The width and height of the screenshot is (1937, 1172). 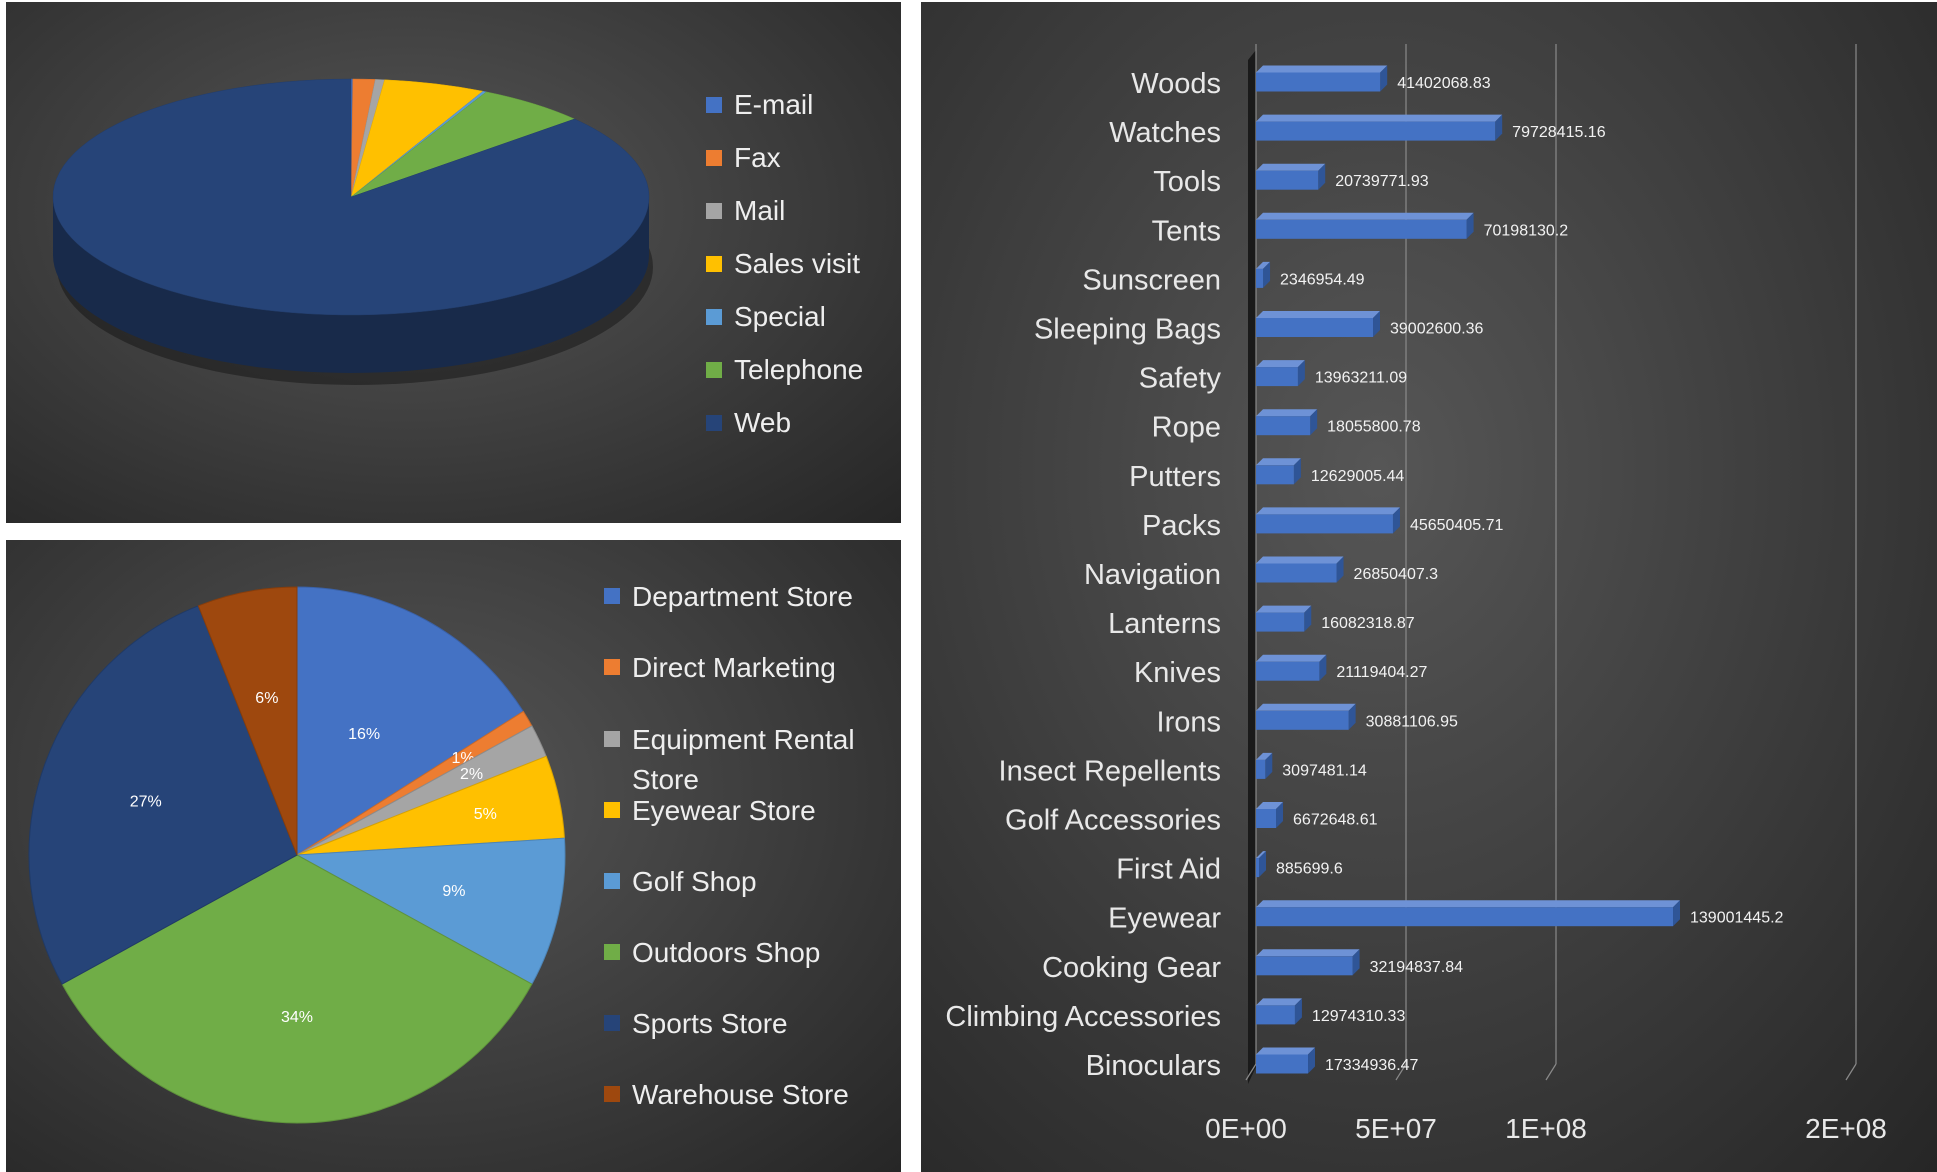 I want to click on bar-top-tools, so click(x=1291, y=167).